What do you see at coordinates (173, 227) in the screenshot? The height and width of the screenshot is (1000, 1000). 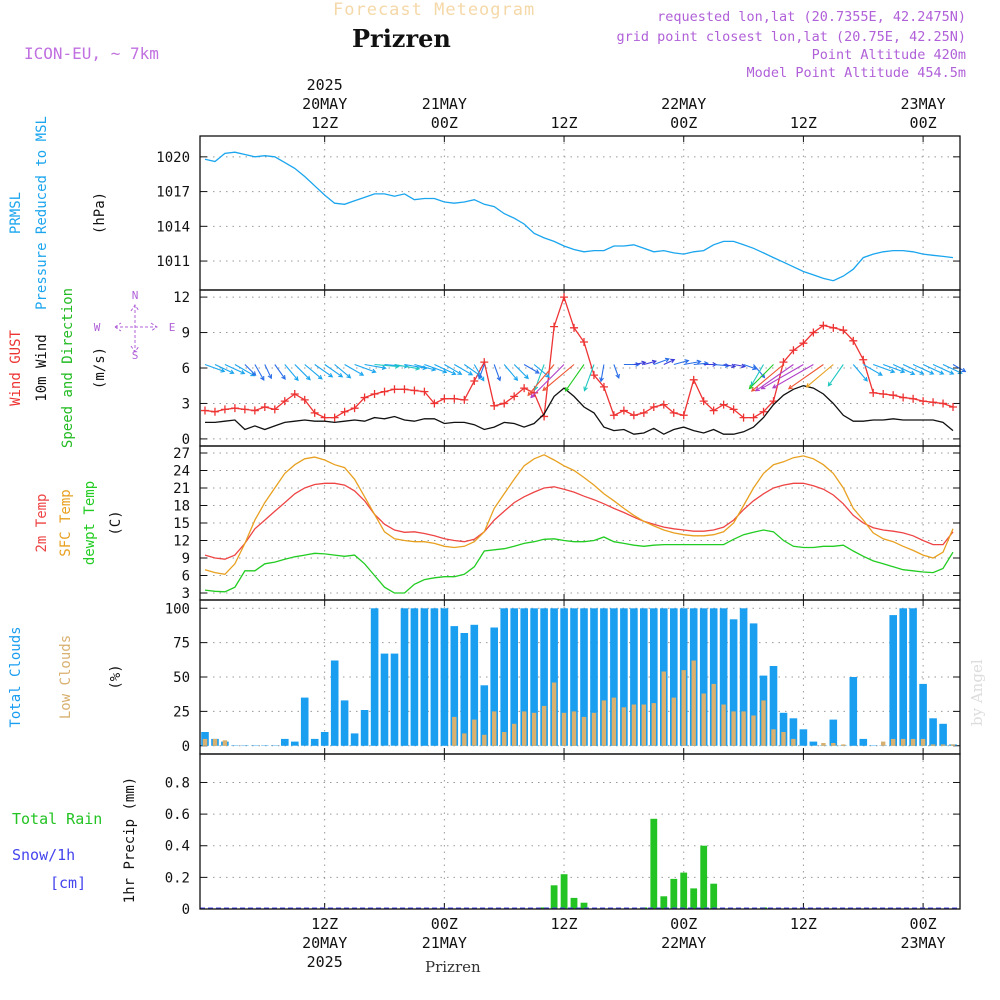 I see `y-tick-label: 1014` at bounding box center [173, 227].